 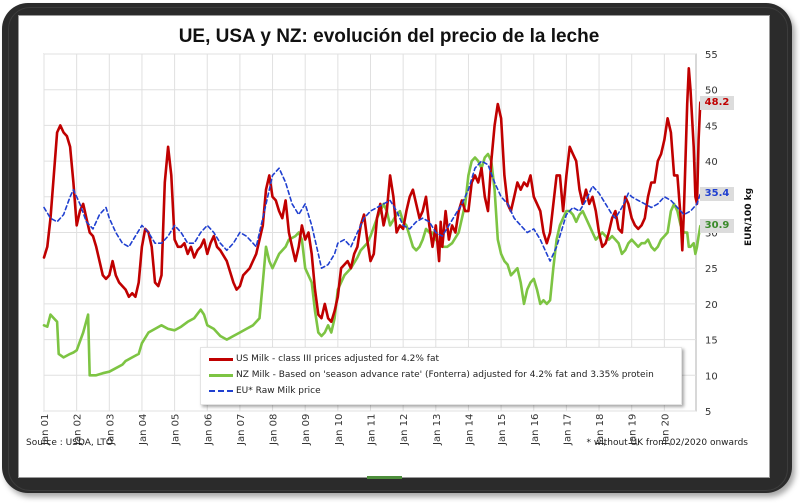 I want to click on x-tick-label: Jan 18, so click(x=600, y=430).